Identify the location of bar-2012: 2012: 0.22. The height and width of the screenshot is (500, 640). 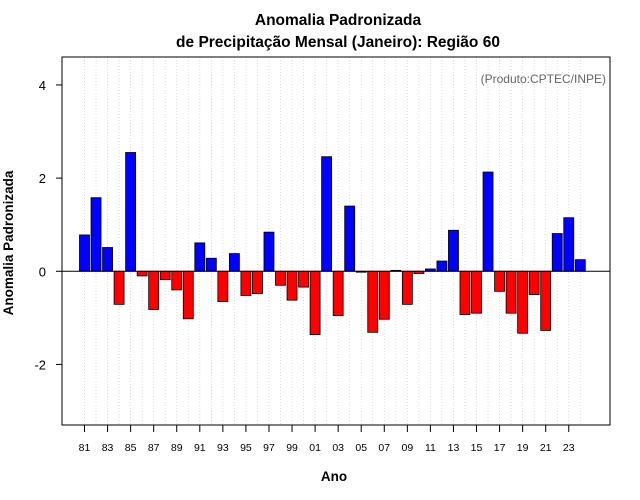
(442, 266).